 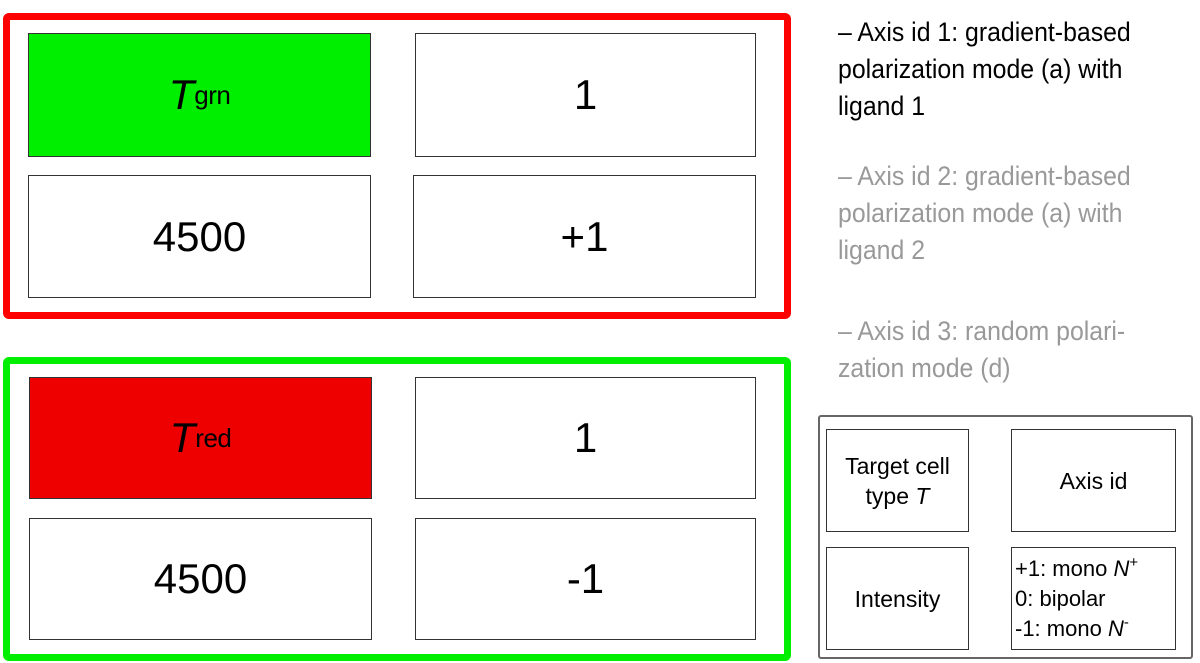 I want to click on target-subscript: red, so click(x=213, y=437).